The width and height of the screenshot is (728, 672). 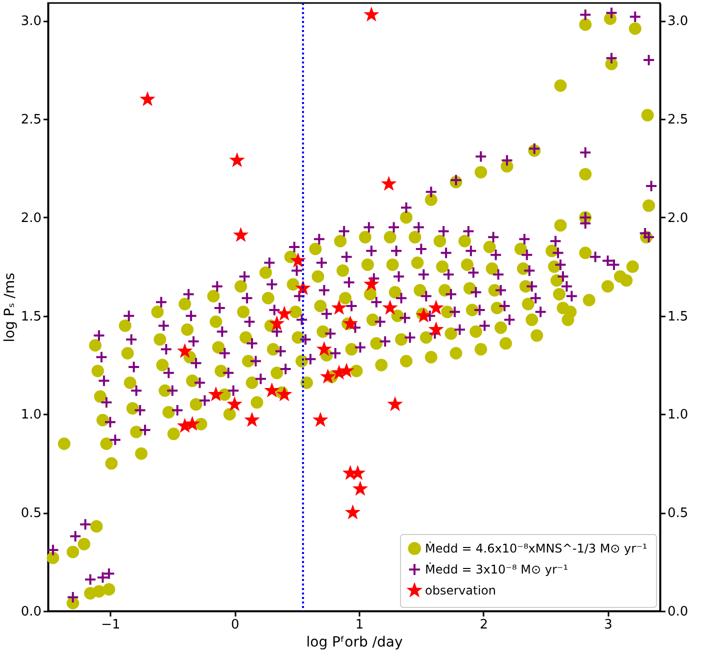 What do you see at coordinates (496, 569) in the screenshot?
I see `legend-label: Ṁedd = 3x10⁻⁸ M⊙ yr⁻¹` at bounding box center [496, 569].